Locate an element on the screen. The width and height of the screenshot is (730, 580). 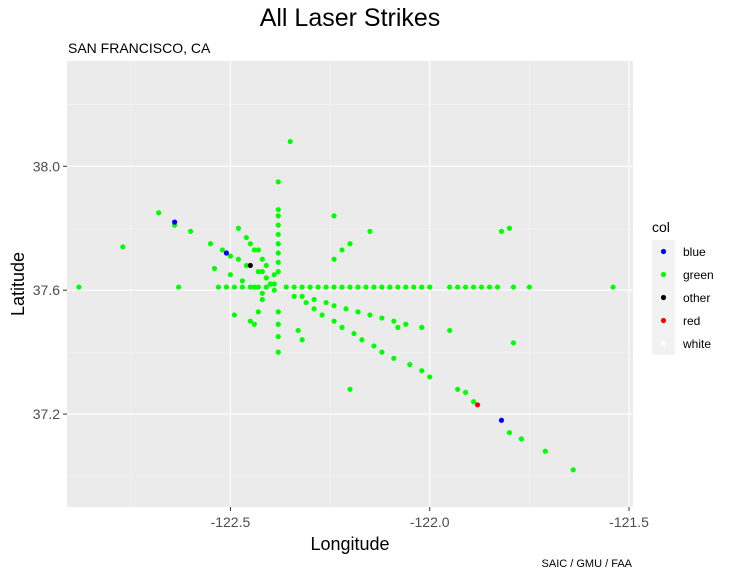
legend-swatch-red is located at coordinates (663, 320).